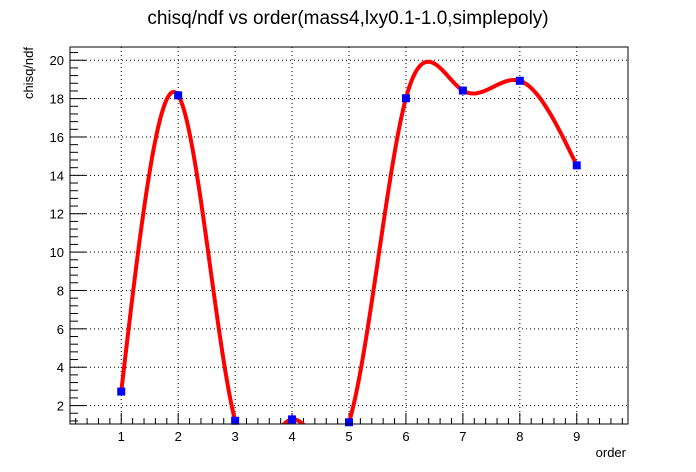 The height and width of the screenshot is (472, 696). I want to click on x-tick-label: 9, so click(576, 436).